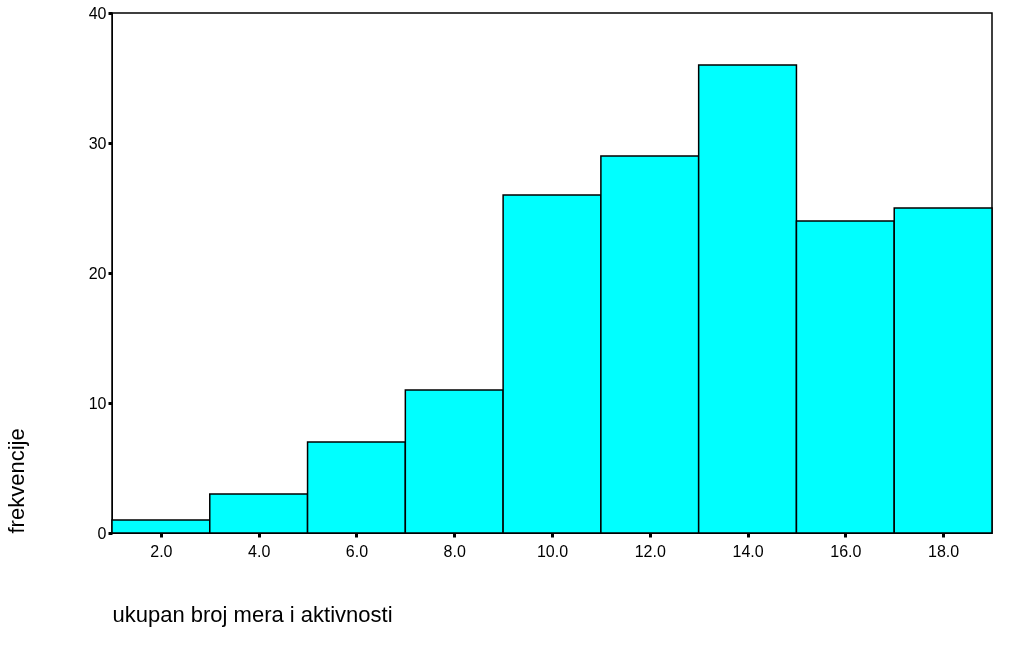 This screenshot has width=1023, height=670. What do you see at coordinates (16, 481) in the screenshot?
I see `y-axis-title: frekvencije` at bounding box center [16, 481].